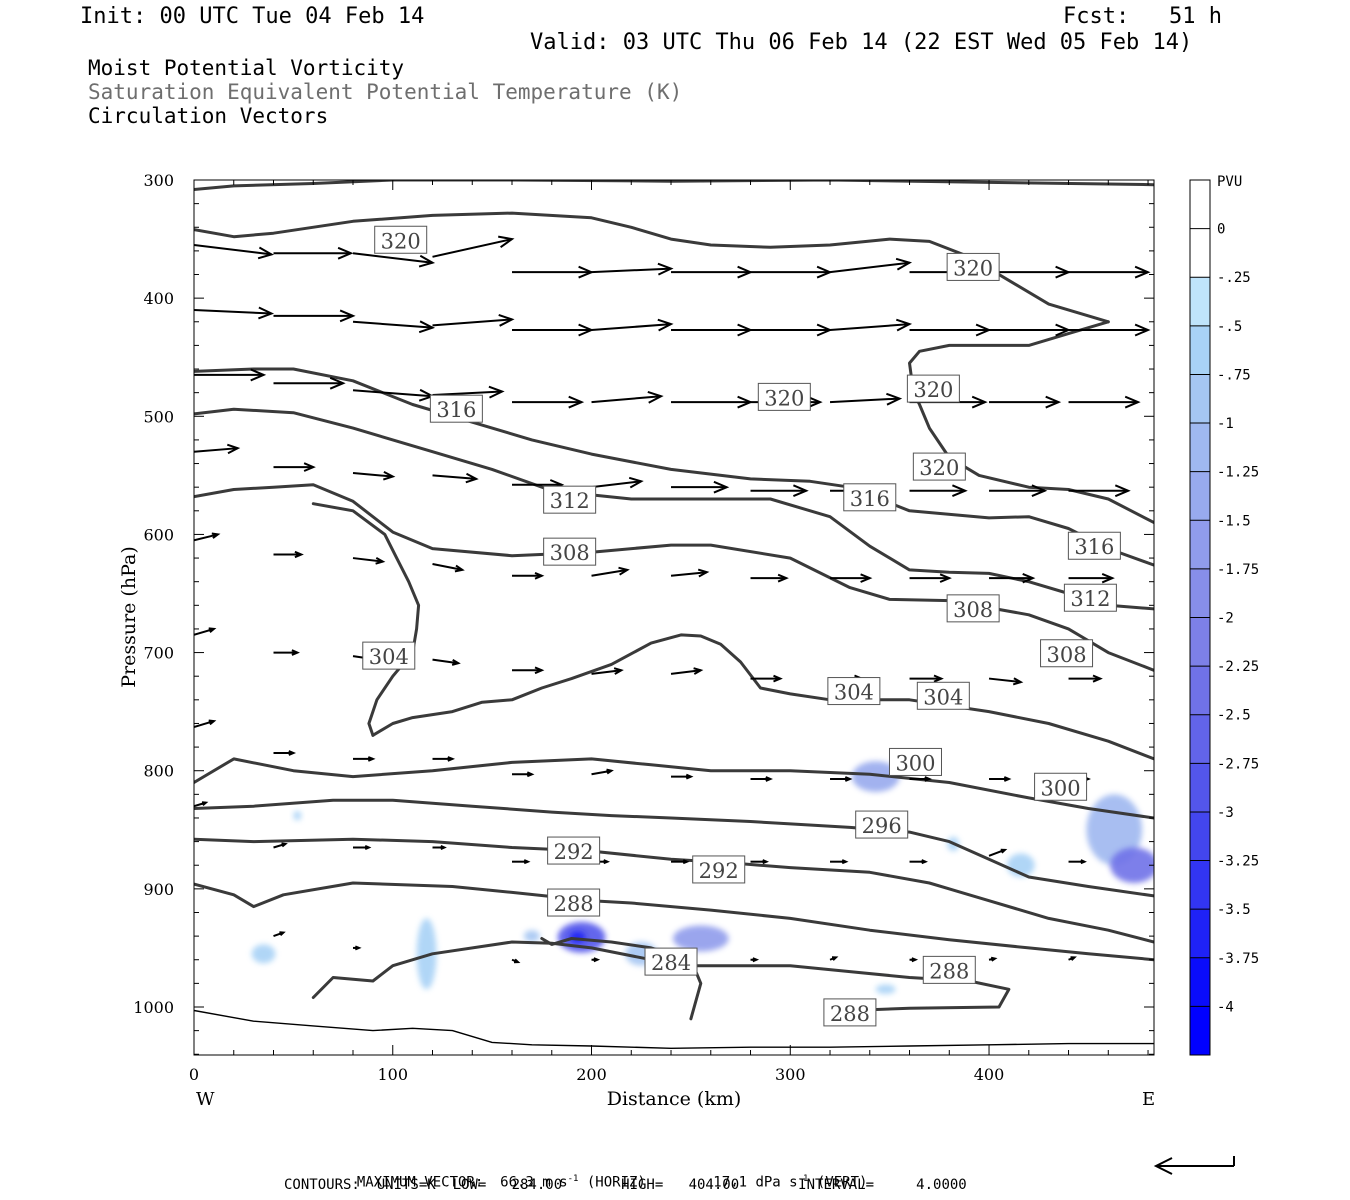 The height and width of the screenshot is (1200, 1350). I want to click on max-vector-unit-exp: -1, so click(573, 1179).